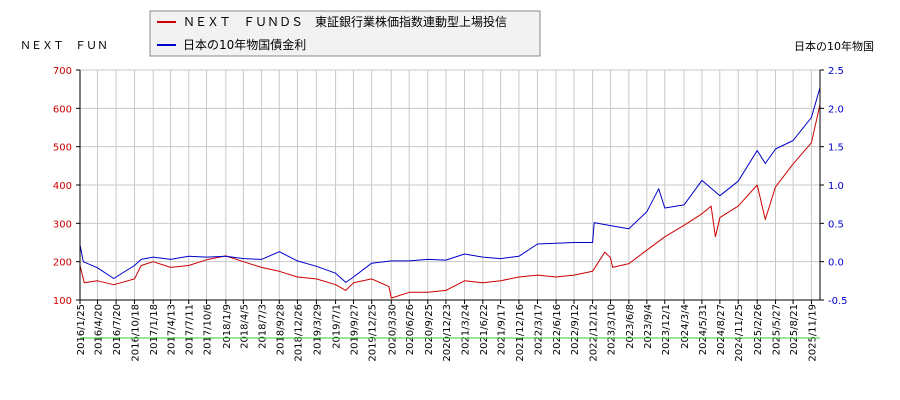 The width and height of the screenshot is (900, 400). I want to click on left-y-tick-label: 400, so click(62, 186).